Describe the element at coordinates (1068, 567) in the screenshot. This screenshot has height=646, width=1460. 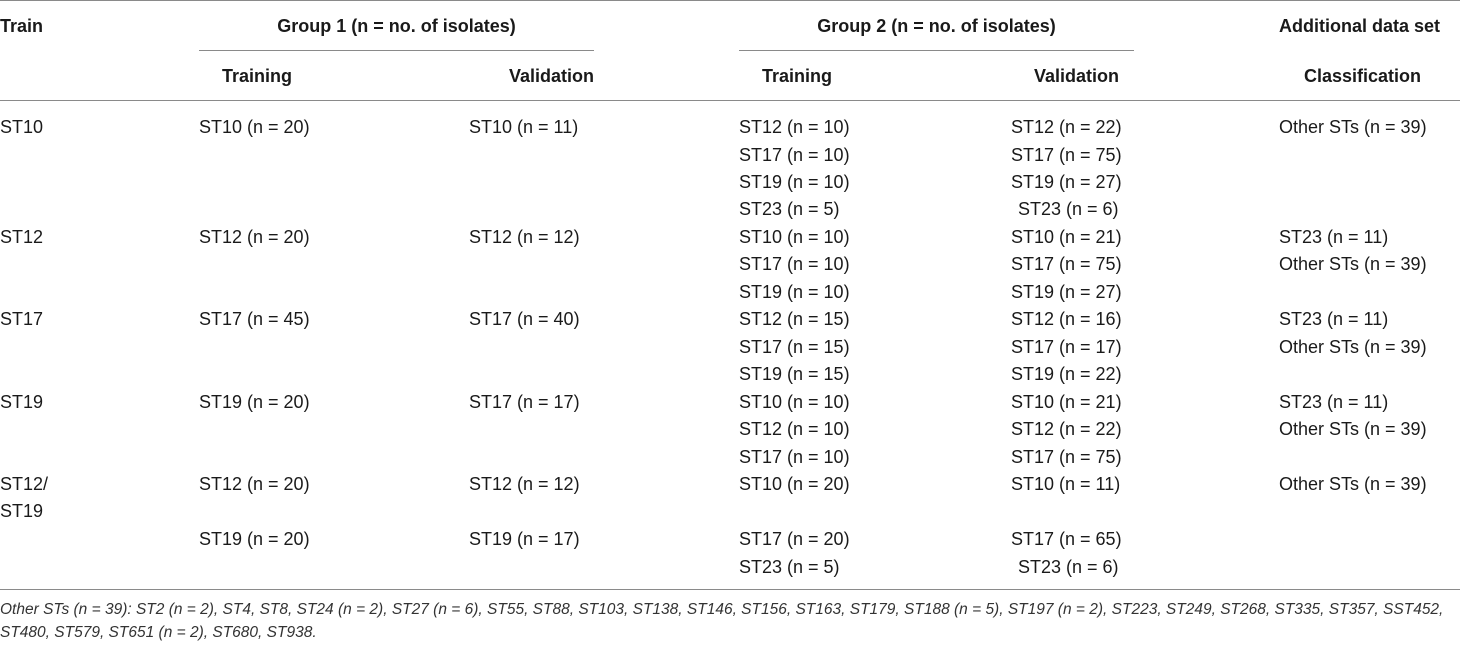
I see `table-row-5-g2-validation-3: ST23 (n = 6)` at that location.